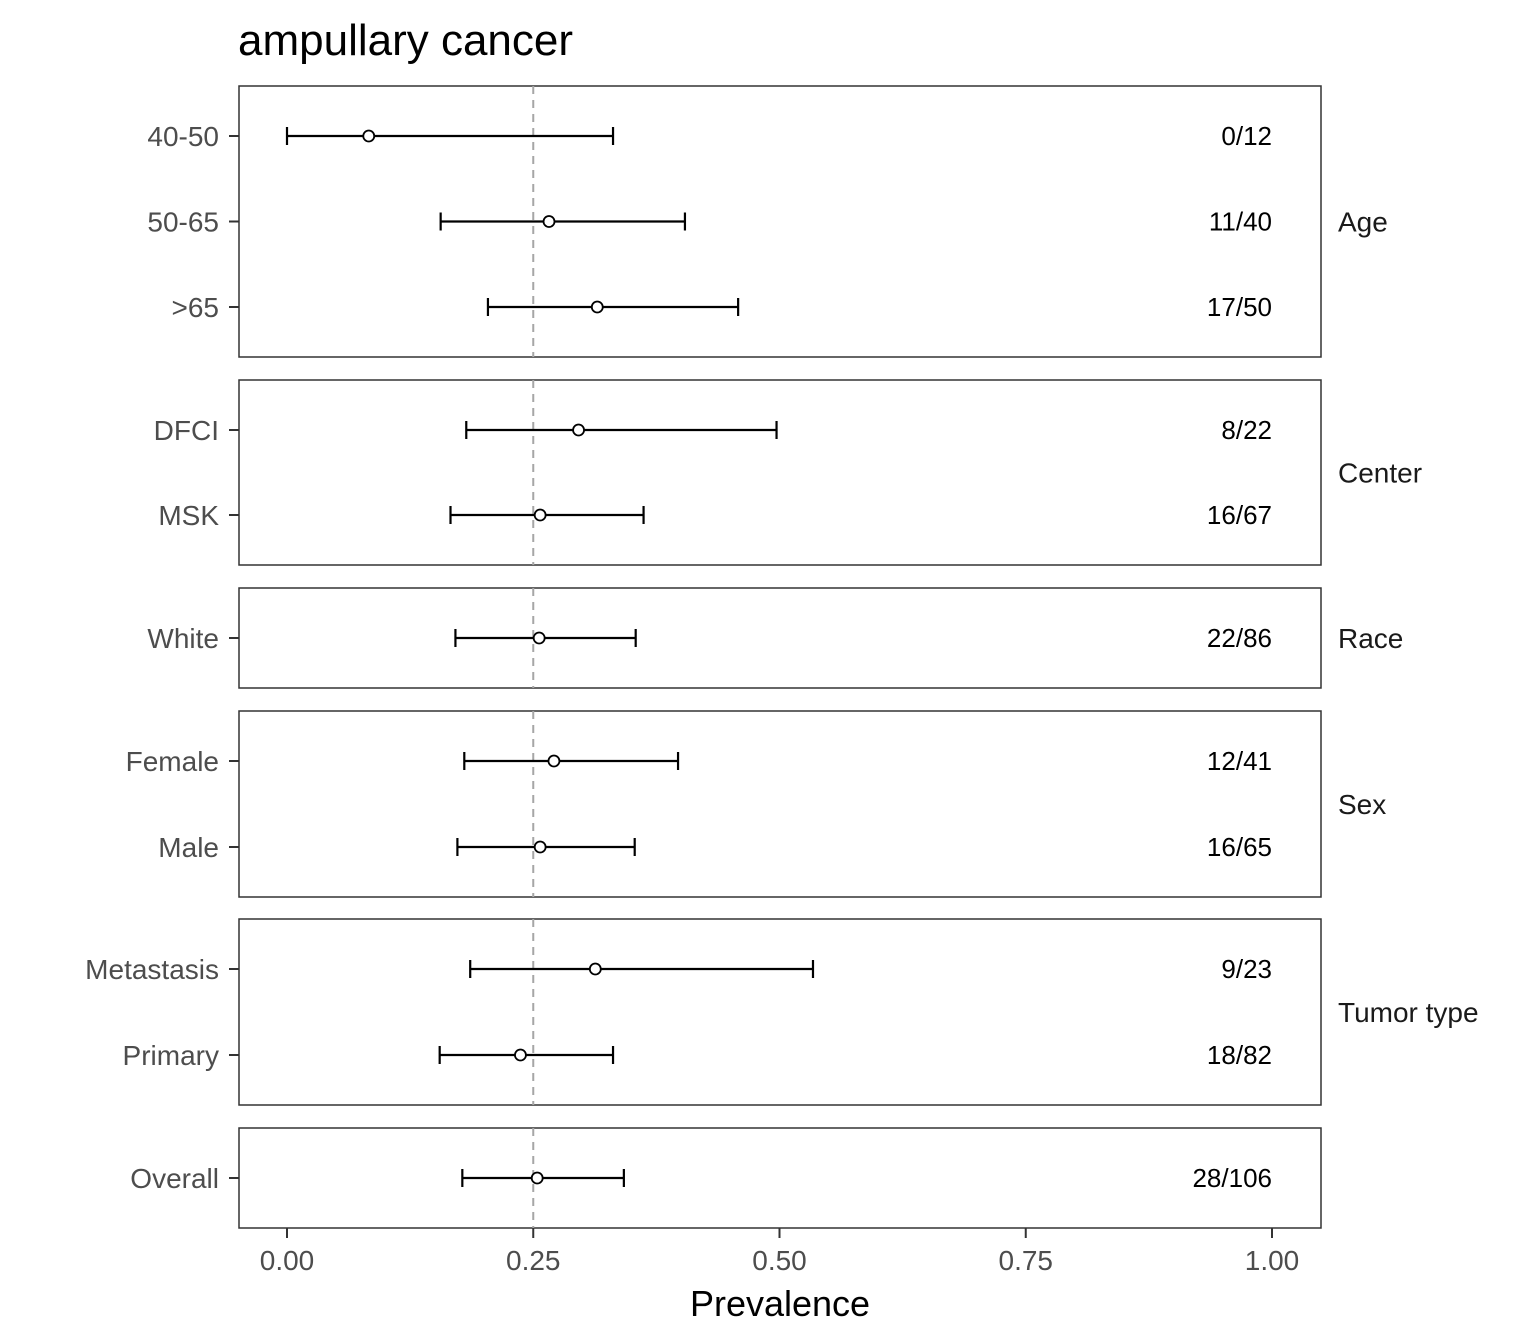 The width and height of the screenshot is (1536, 1344). Describe the element at coordinates (1370, 638) in the screenshot. I see `panel-strip-label: Race` at that location.